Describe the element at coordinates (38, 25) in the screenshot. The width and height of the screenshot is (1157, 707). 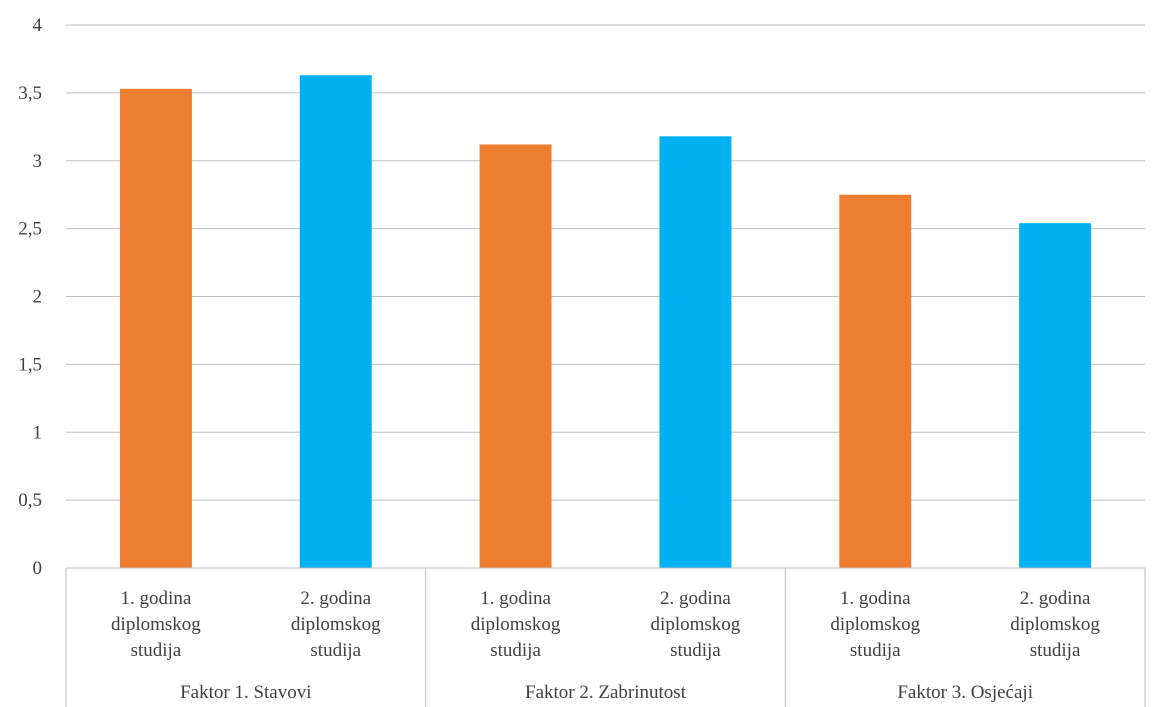
I see `y-tick-label: 4` at that location.